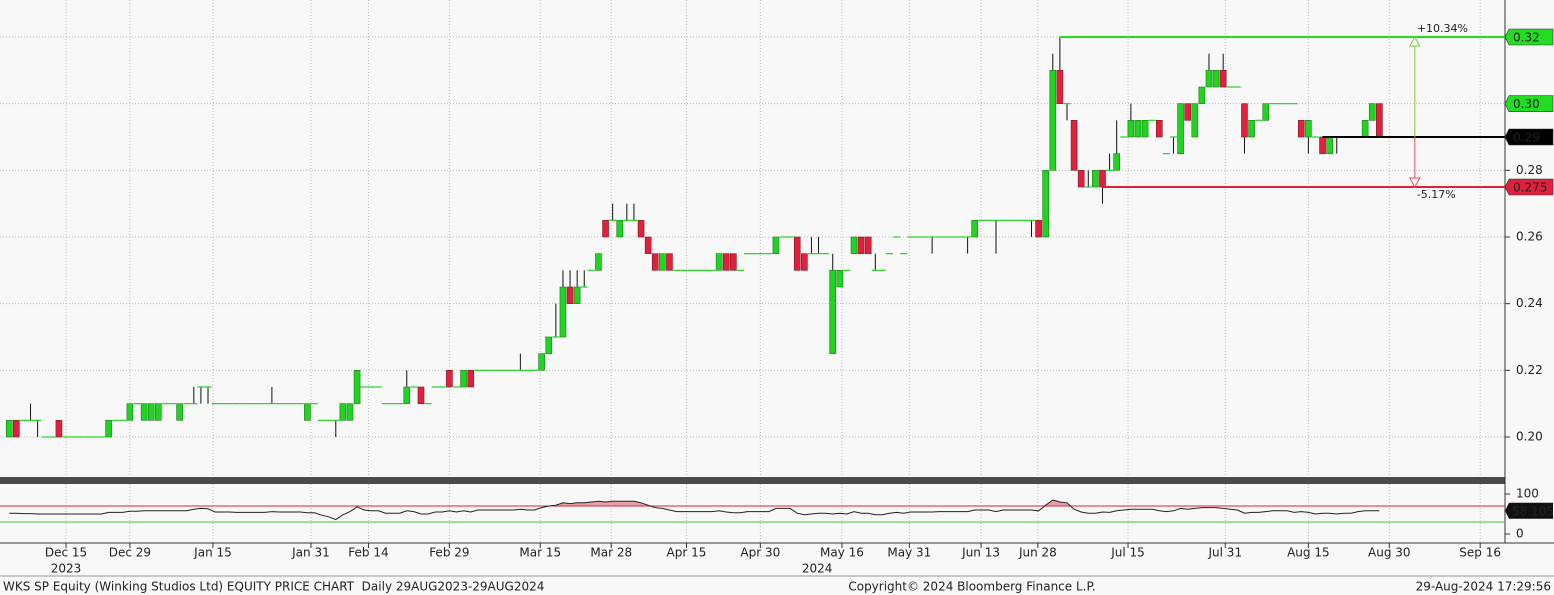 The image size is (1554, 595). Describe the element at coordinates (1529, 437) in the screenshot. I see `y-tick-label: 0.20` at that location.